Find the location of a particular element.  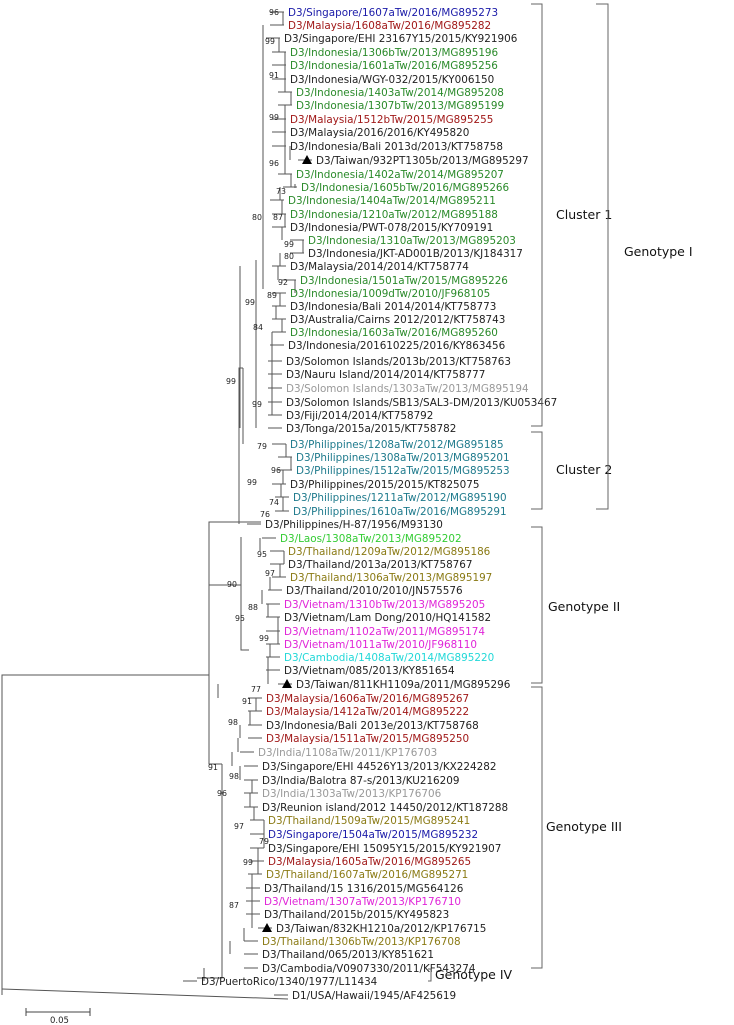

leaf-label: D1/USA/Hawaii/1945/AF425619 is located at coordinates (374, 996).